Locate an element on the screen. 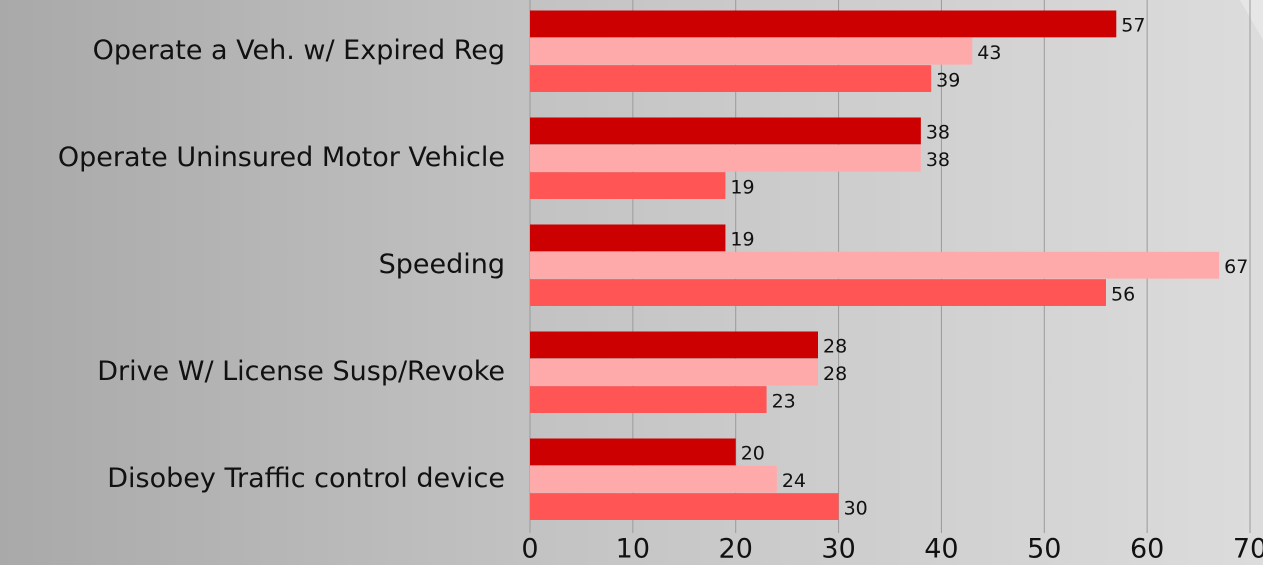  x-tick-label: 70 is located at coordinates (1248, 549).